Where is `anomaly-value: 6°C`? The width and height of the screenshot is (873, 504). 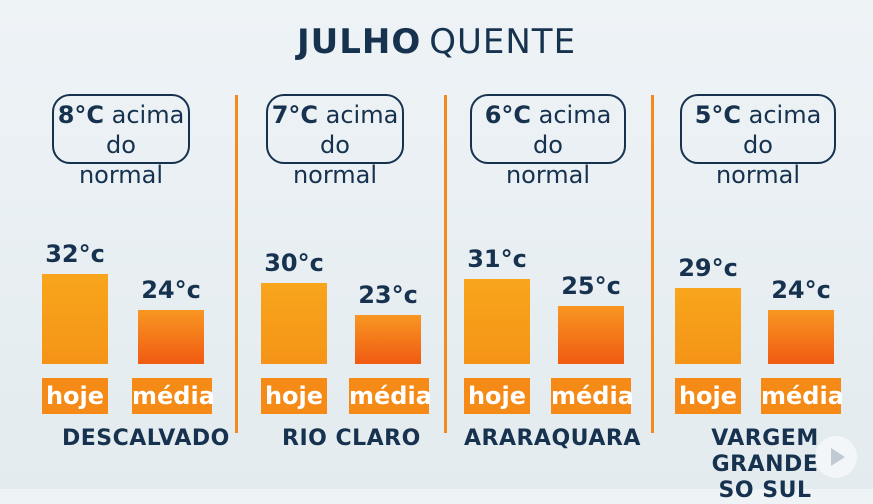 anomaly-value: 6°C is located at coordinates (507, 115).